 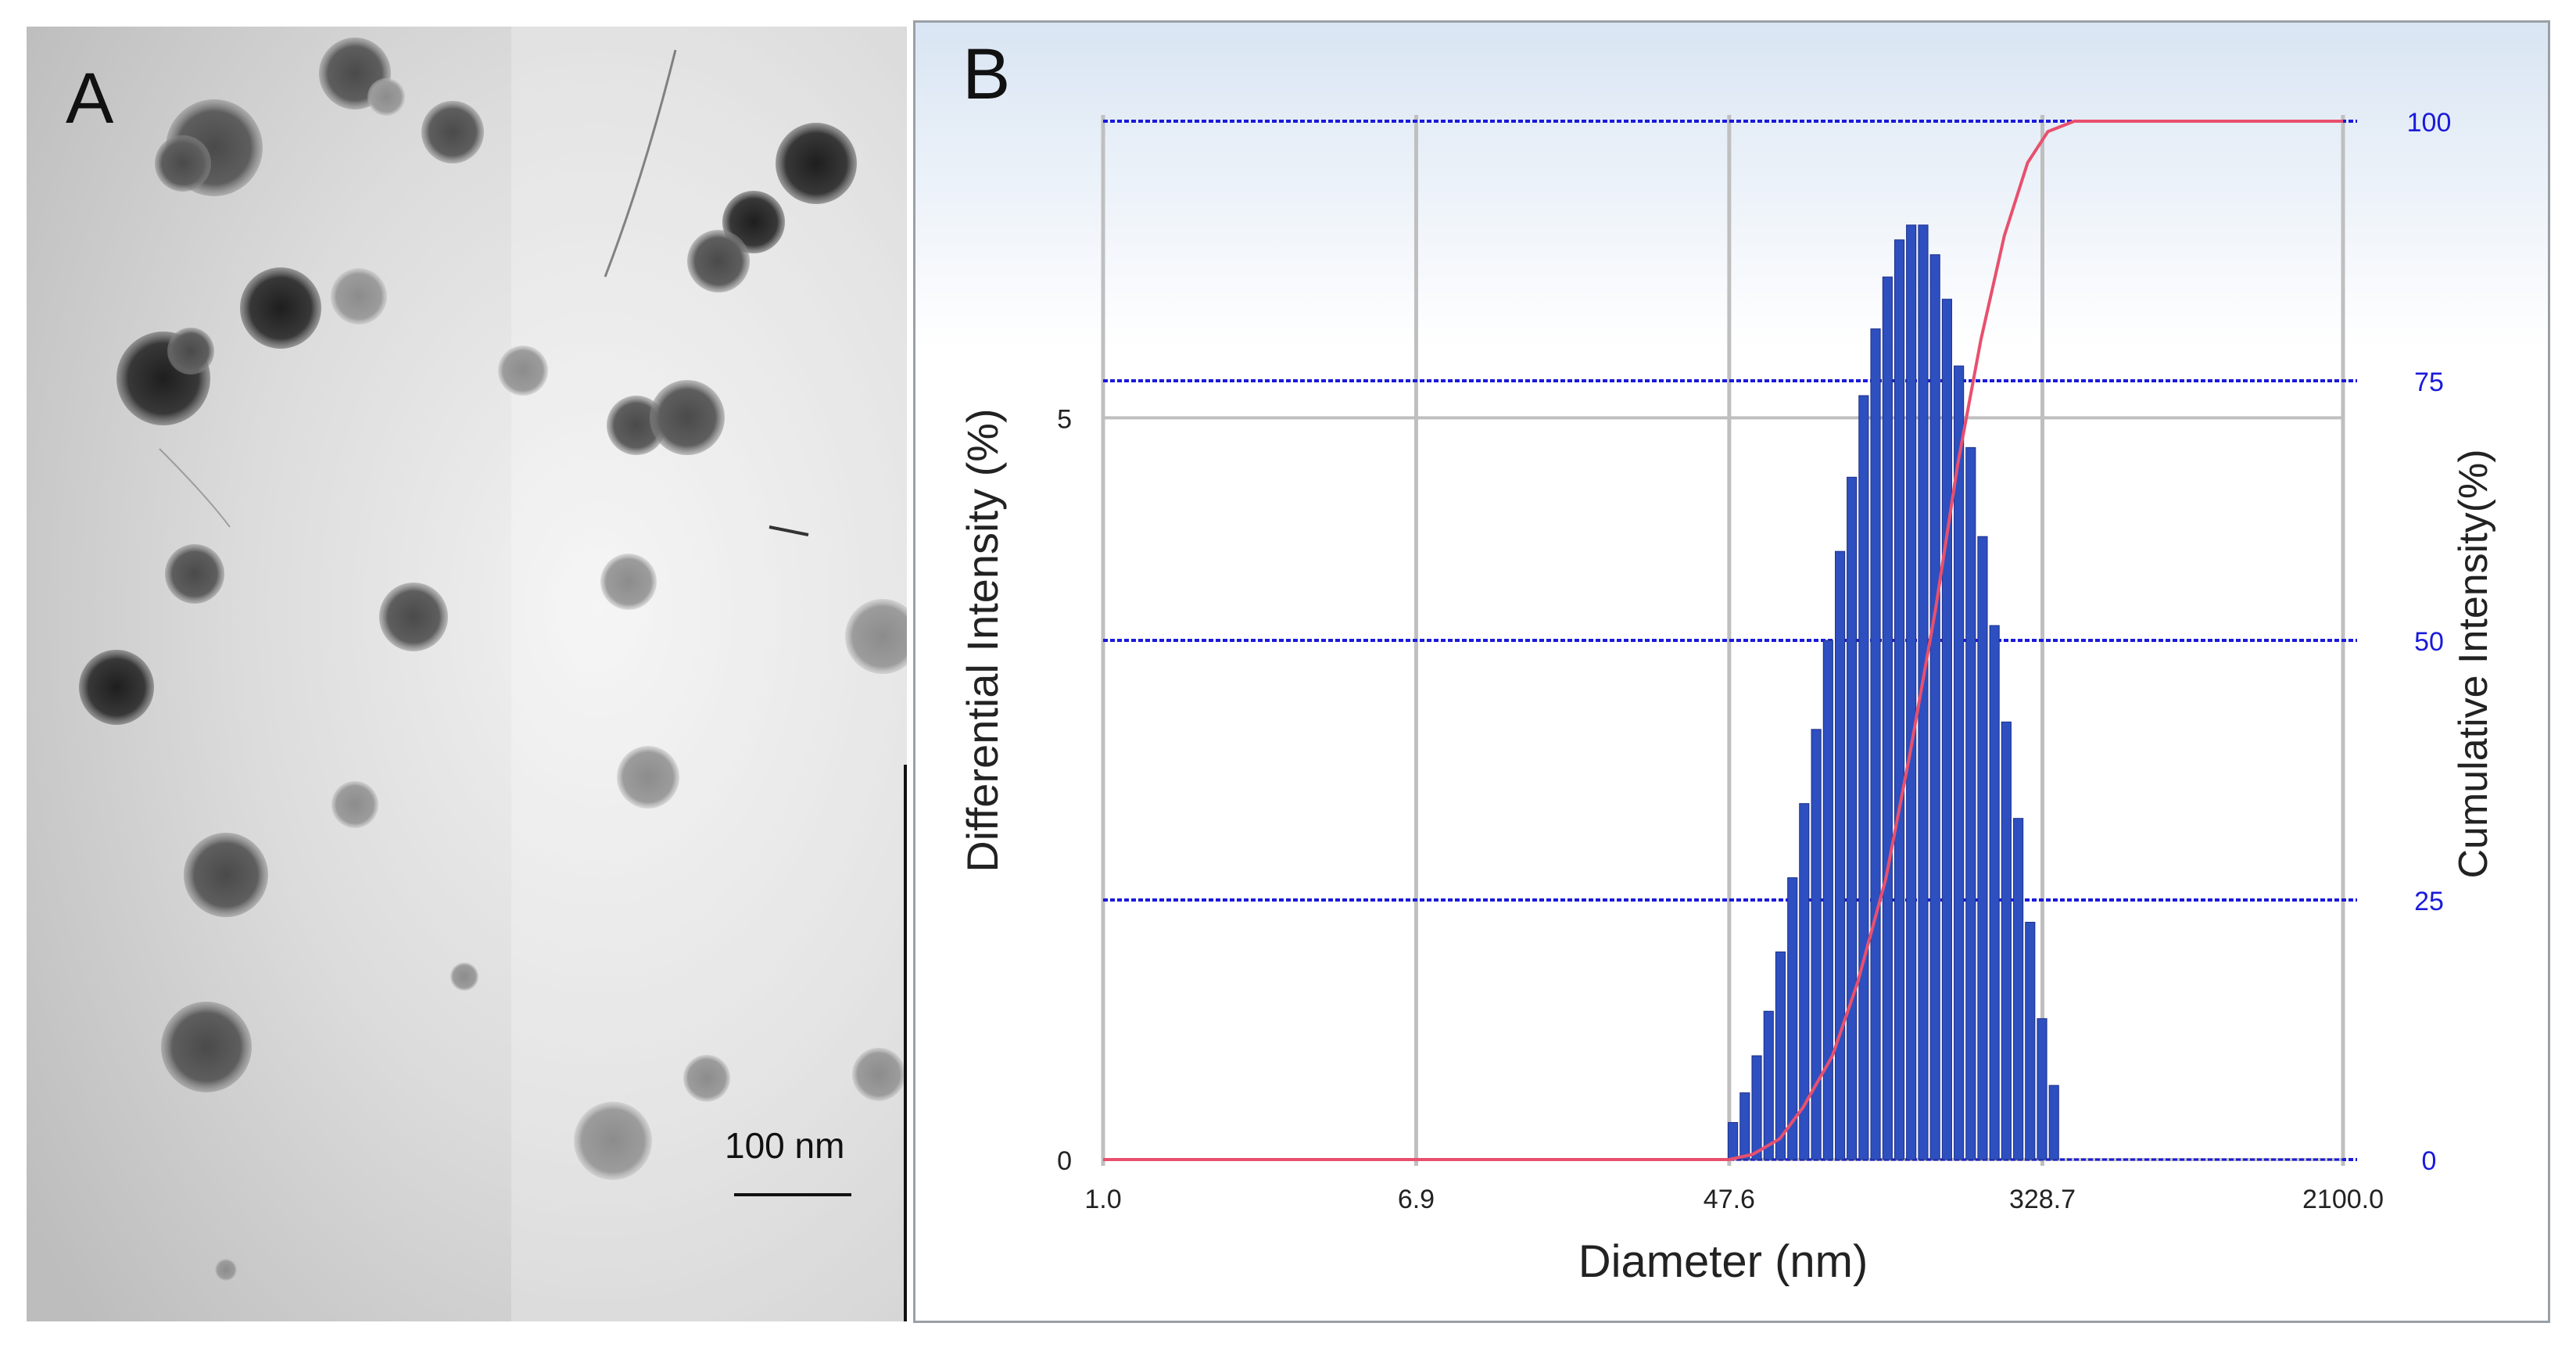 What do you see at coordinates (2429, 902) in the screenshot?
I see `y2-tick-label: 25` at bounding box center [2429, 902].